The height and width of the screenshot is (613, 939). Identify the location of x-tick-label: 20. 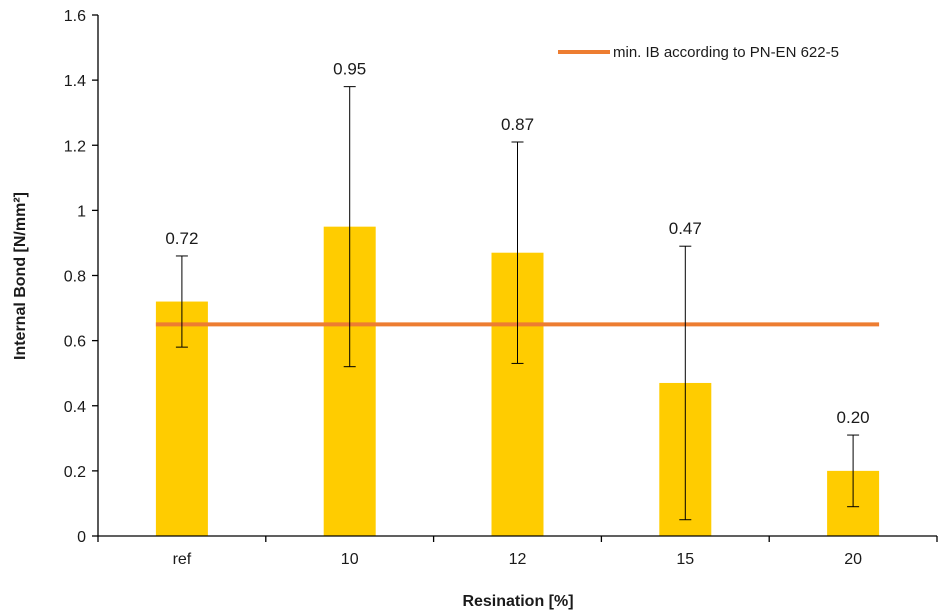
(853, 559).